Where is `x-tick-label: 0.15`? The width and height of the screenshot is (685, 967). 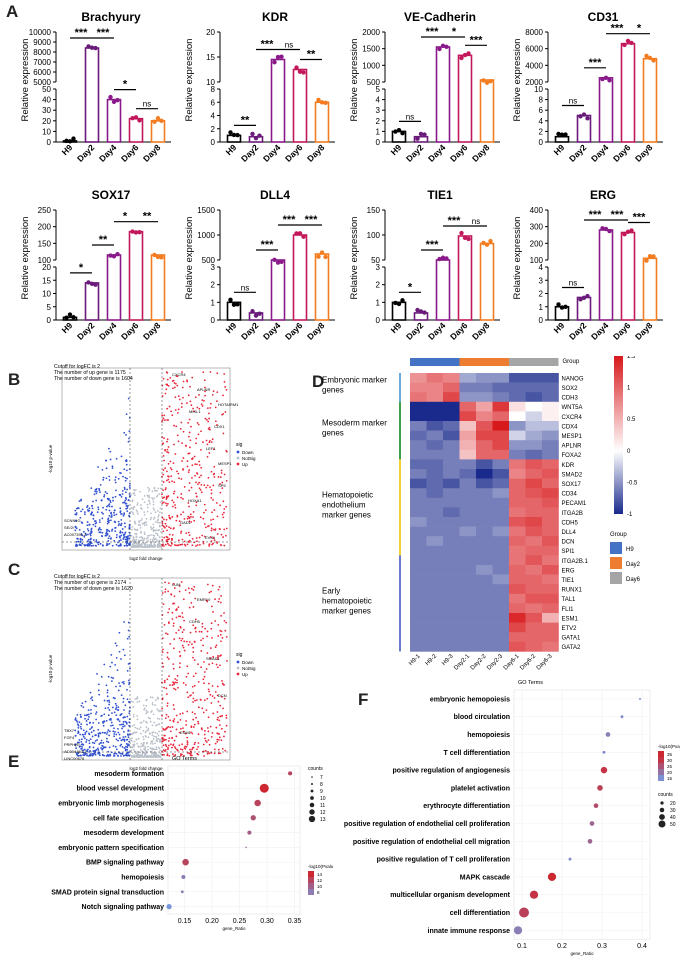 x-tick-label: 0.15 is located at coordinates (185, 921).